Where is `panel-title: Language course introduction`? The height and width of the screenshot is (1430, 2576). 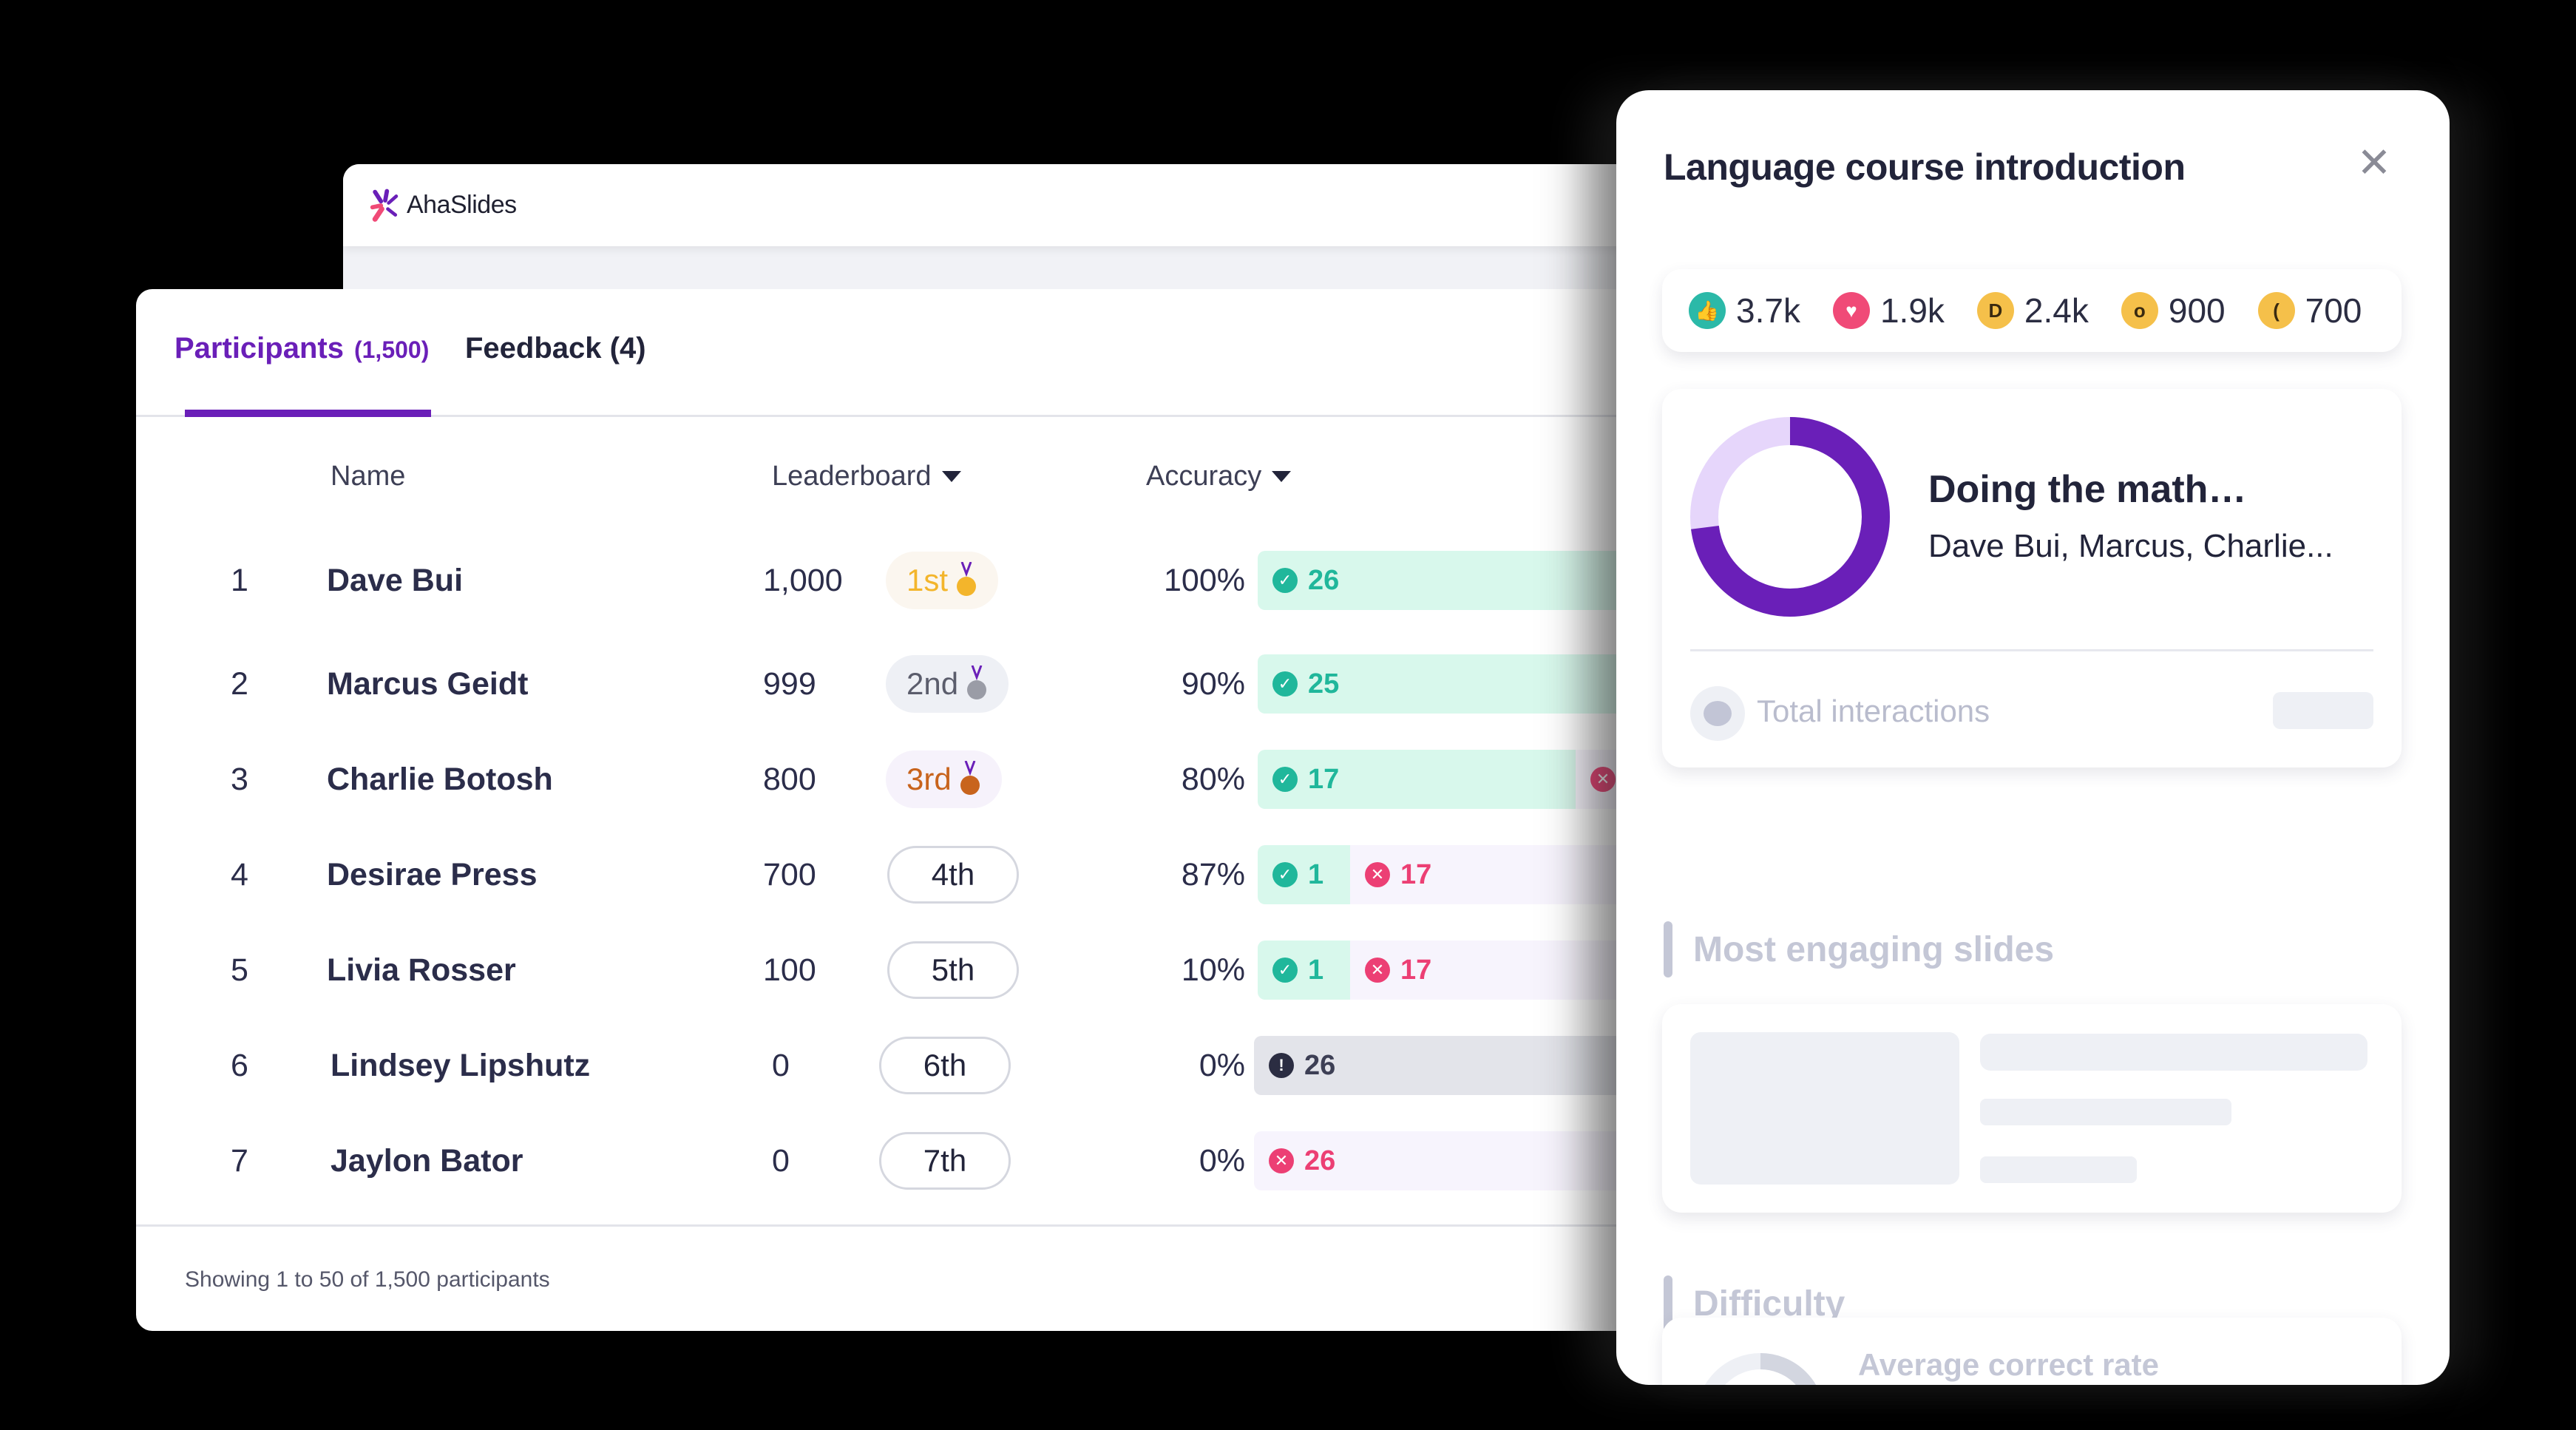 panel-title: Language course introduction is located at coordinates (1925, 167).